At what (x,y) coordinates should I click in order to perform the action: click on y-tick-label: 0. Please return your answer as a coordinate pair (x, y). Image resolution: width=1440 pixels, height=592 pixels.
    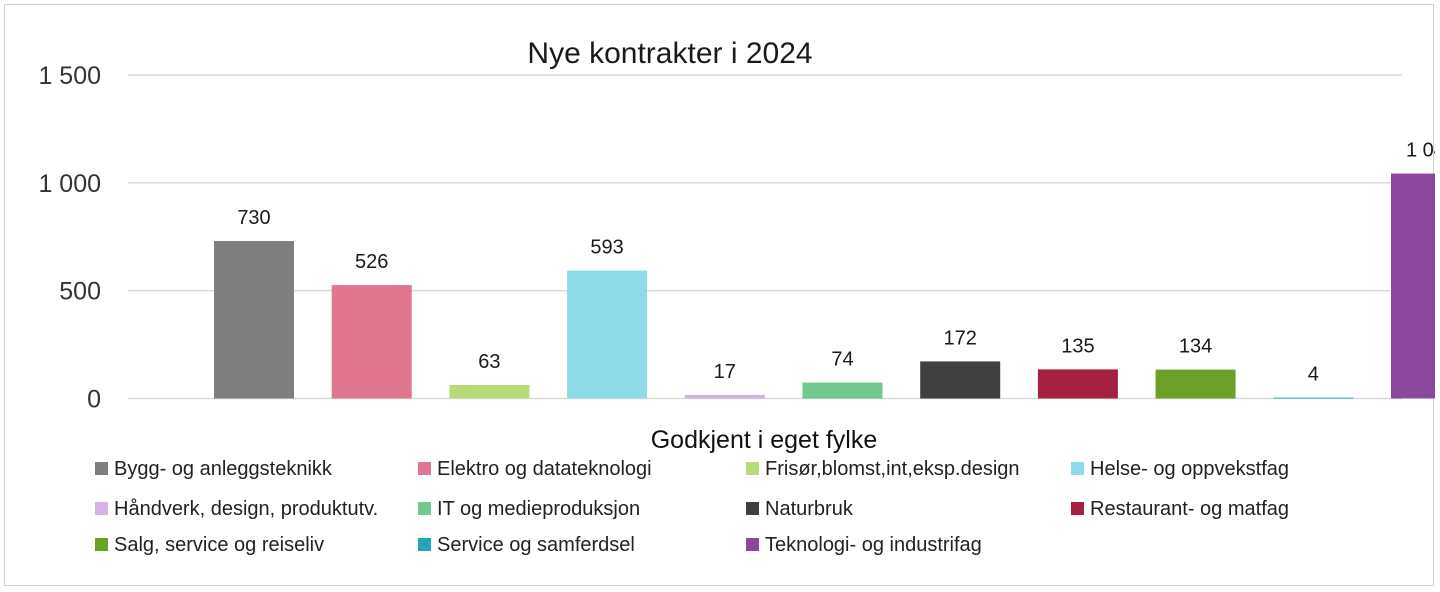
    Looking at the image, I should click on (94, 400).